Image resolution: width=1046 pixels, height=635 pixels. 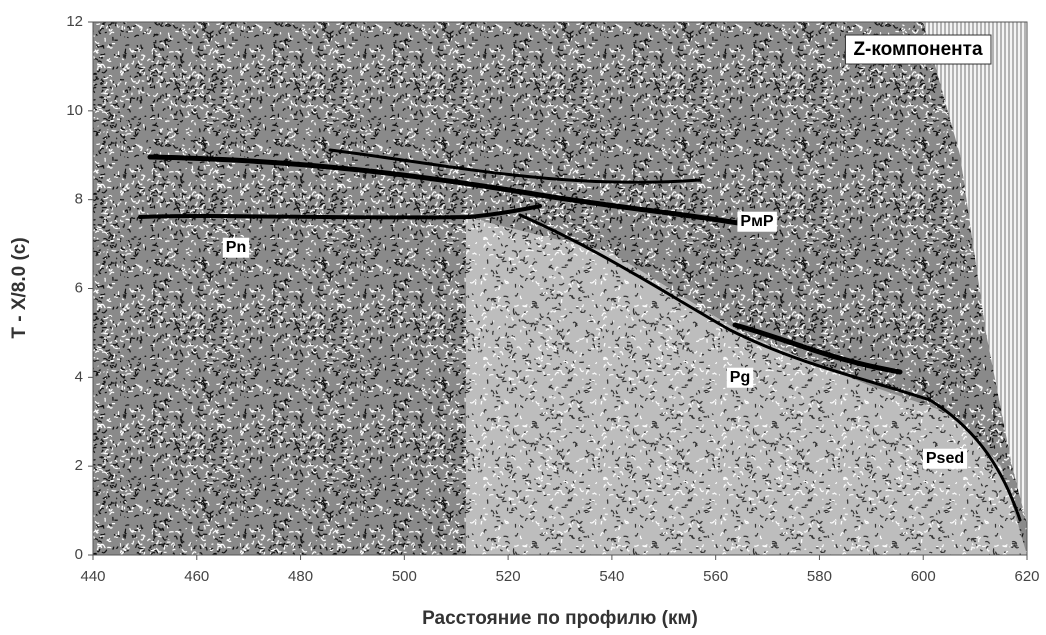 What do you see at coordinates (196, 576) in the screenshot?
I see `x-tick-label: 460` at bounding box center [196, 576].